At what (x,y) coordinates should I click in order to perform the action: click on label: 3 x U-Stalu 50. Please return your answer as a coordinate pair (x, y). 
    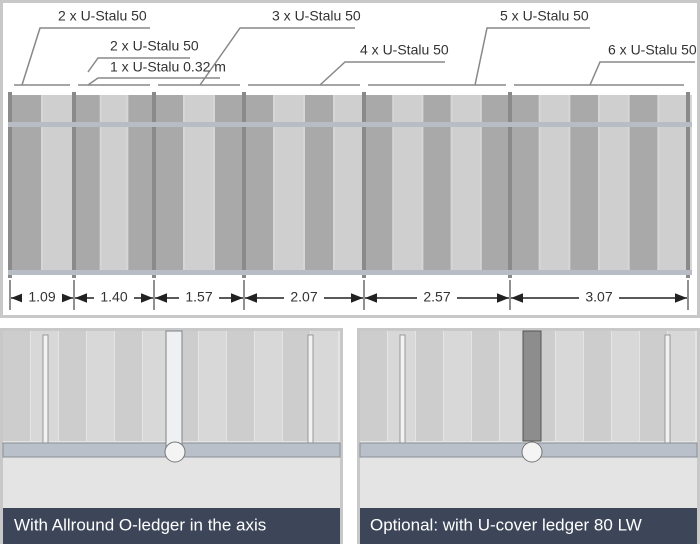
    Looking at the image, I should click on (316, 16).